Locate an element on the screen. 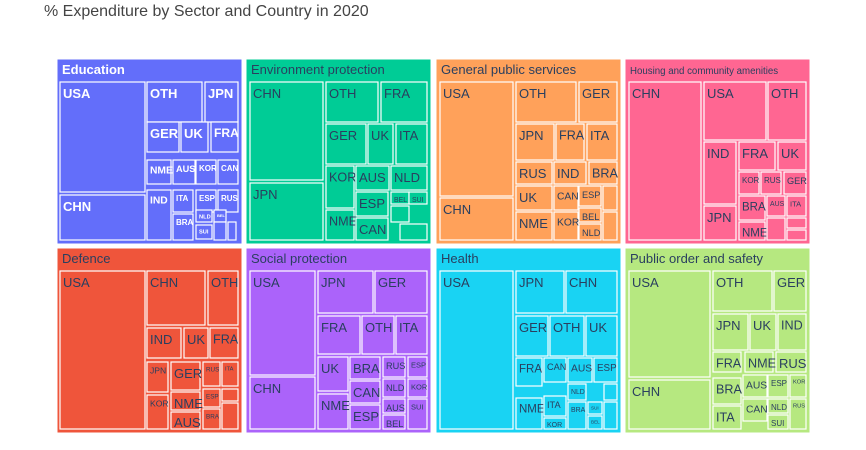  leaf-bel is located at coordinates (394, 422).